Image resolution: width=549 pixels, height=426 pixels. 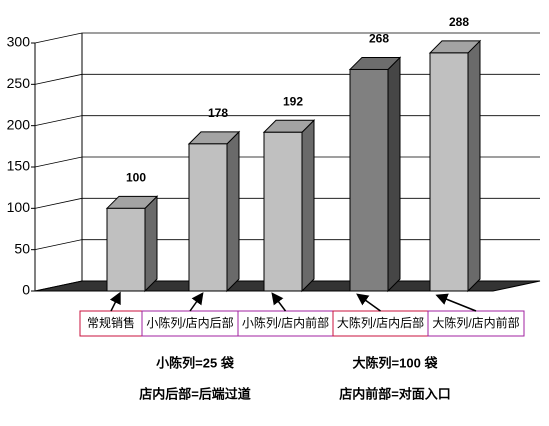 I want to click on x-tick-label: 常规销售, so click(x=111, y=322).